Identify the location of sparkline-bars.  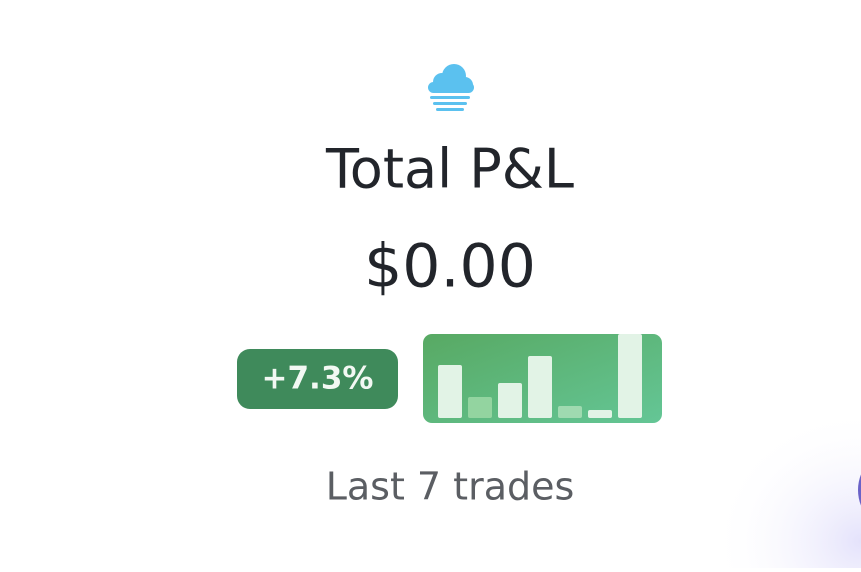
(540, 376).